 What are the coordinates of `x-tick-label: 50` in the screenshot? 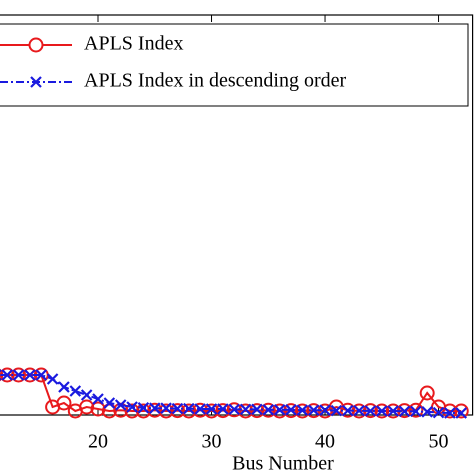 It's located at (439, 442).